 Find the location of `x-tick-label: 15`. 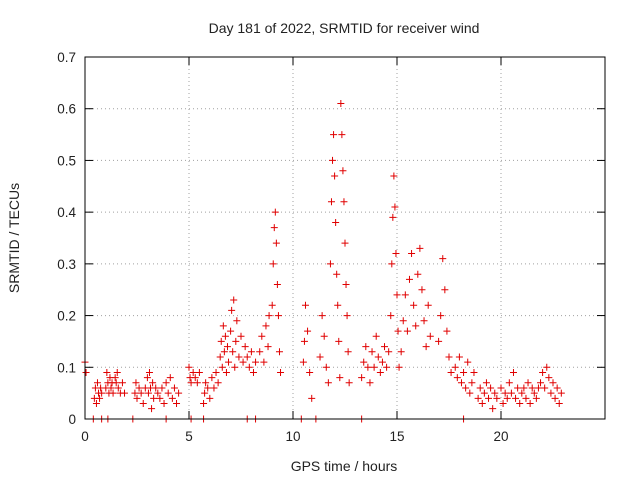

x-tick-label: 15 is located at coordinates (396, 436).